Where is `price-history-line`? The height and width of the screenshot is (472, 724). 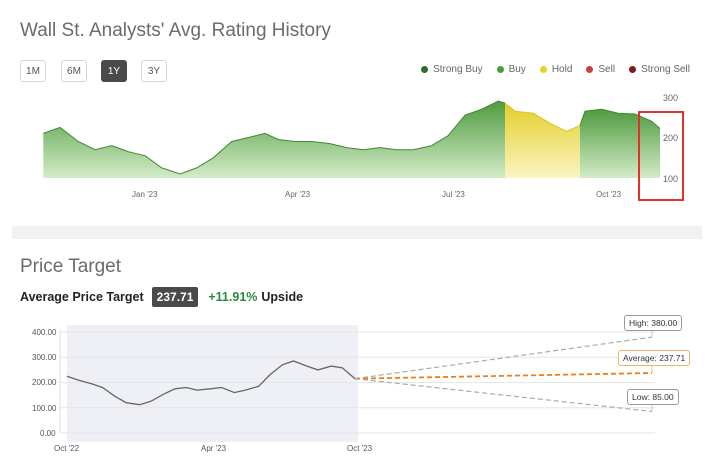 price-history-line is located at coordinates (211, 383).